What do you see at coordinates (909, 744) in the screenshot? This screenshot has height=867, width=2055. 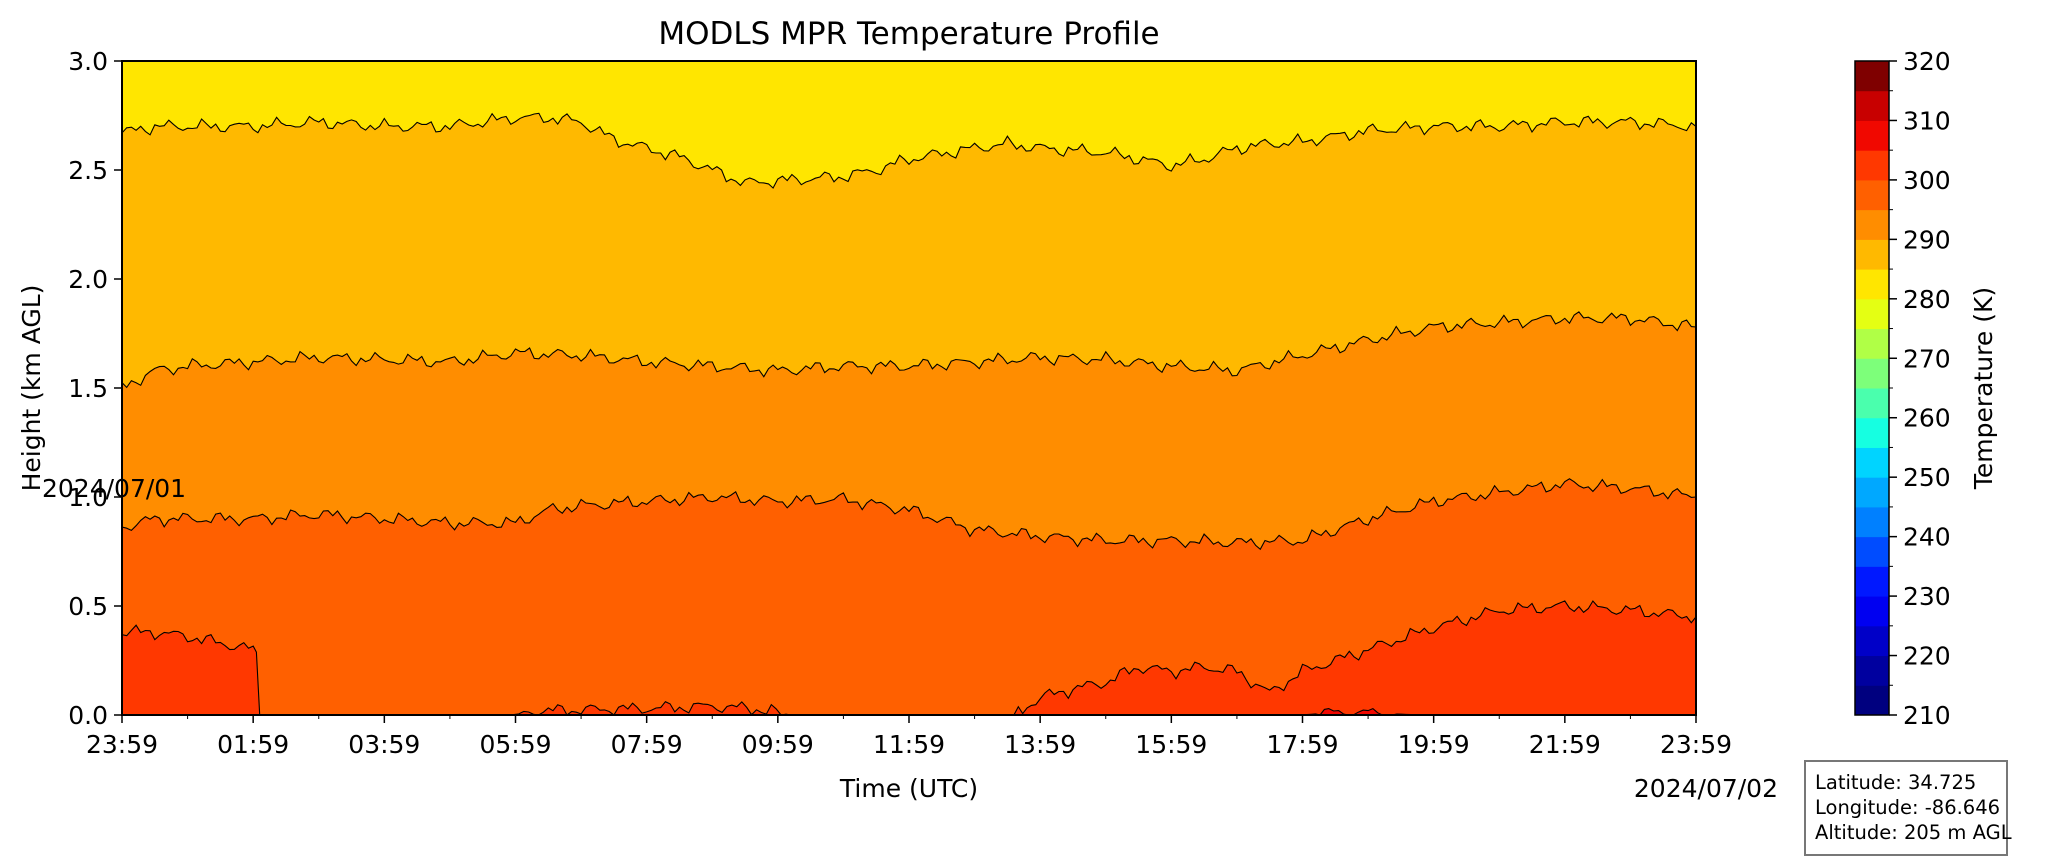 I see `x-tick-label: 11:59` at bounding box center [909, 744].